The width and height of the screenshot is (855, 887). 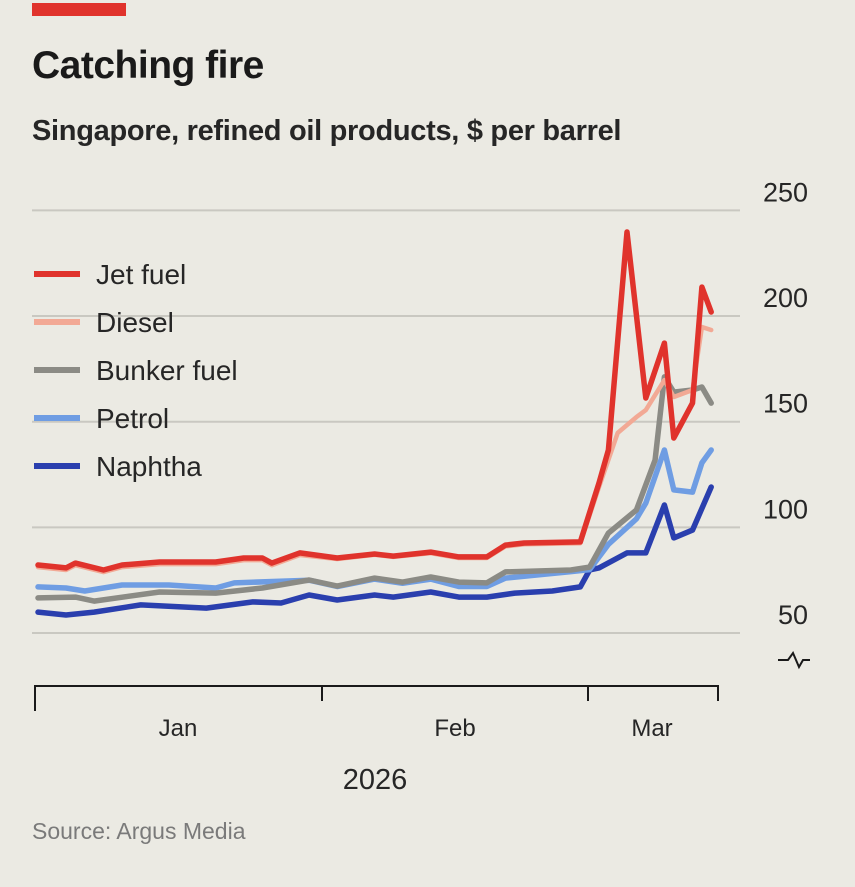 I want to click on y-tick-label: 50, so click(x=793, y=615).